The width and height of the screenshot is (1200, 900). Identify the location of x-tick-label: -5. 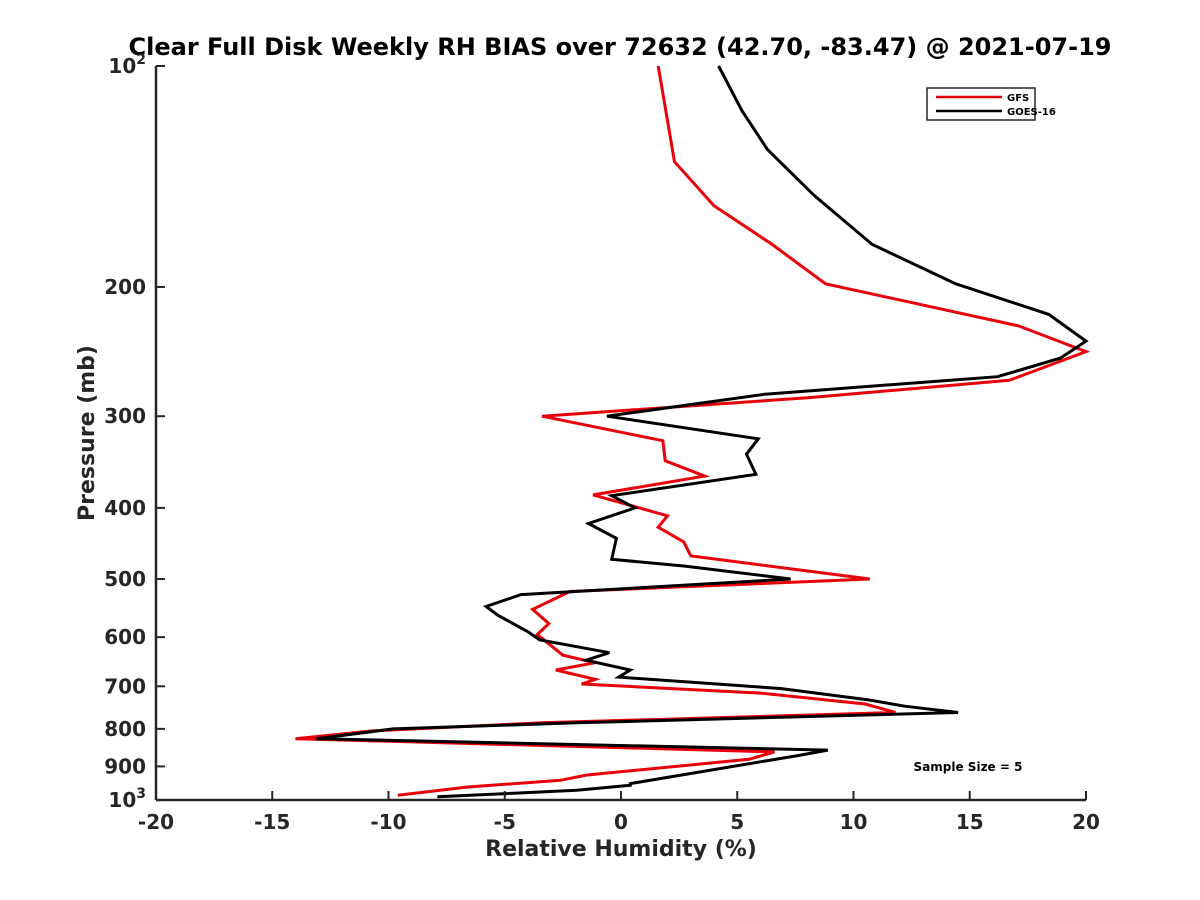
(505, 822).